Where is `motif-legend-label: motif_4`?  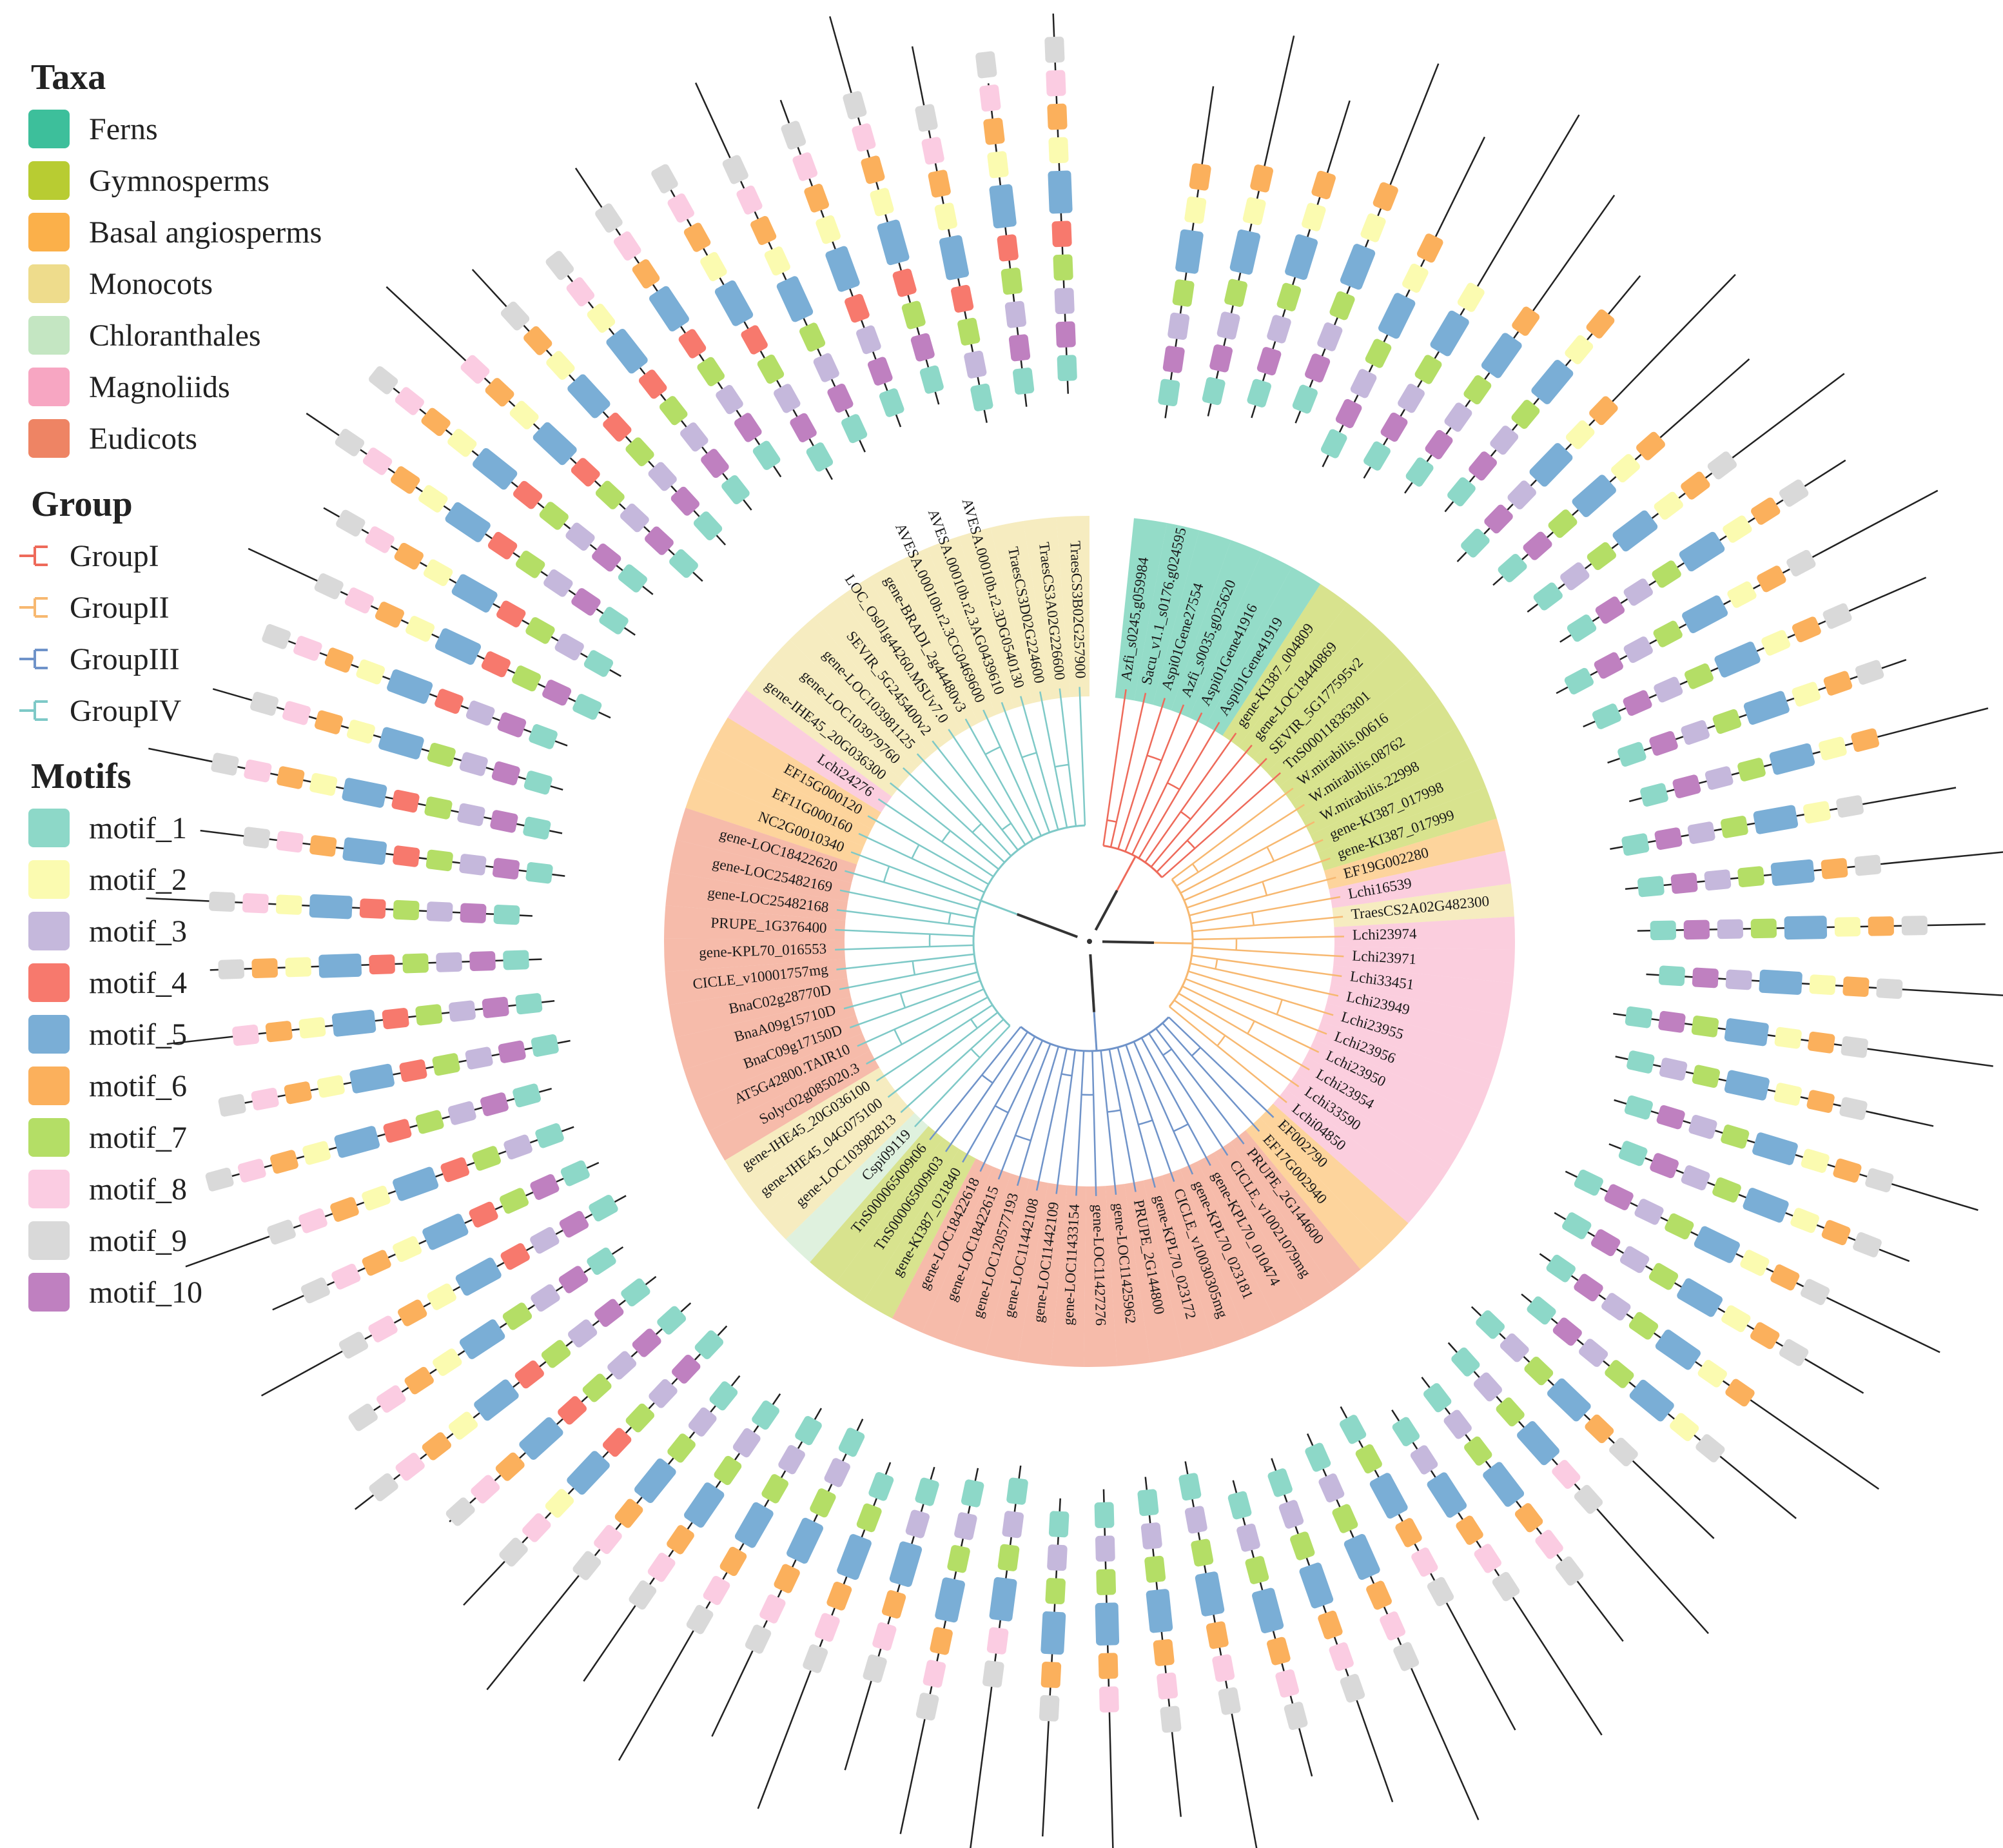 motif-legend-label: motif_4 is located at coordinates (138, 983).